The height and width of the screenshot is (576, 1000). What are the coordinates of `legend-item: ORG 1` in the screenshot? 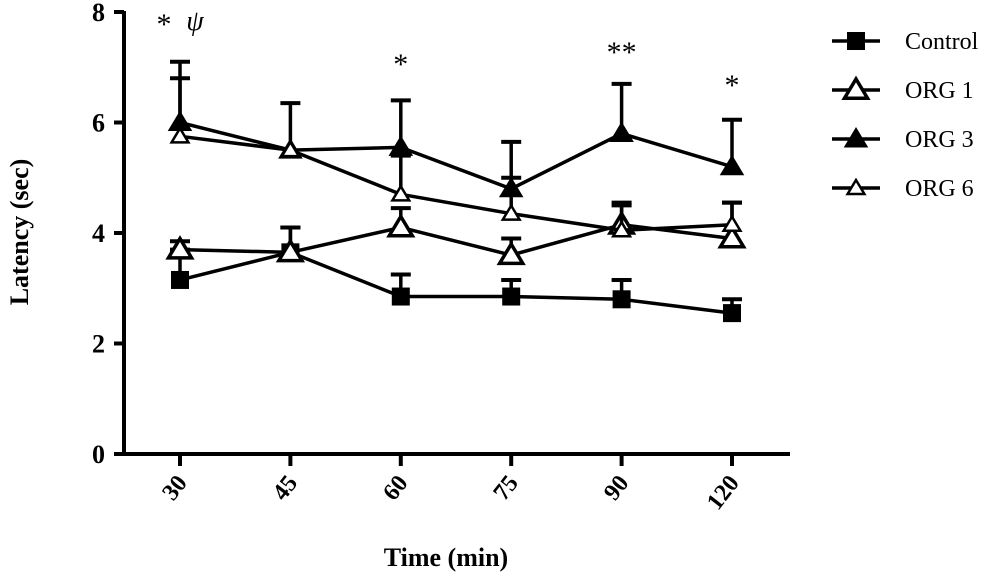 It's located at (903, 89).